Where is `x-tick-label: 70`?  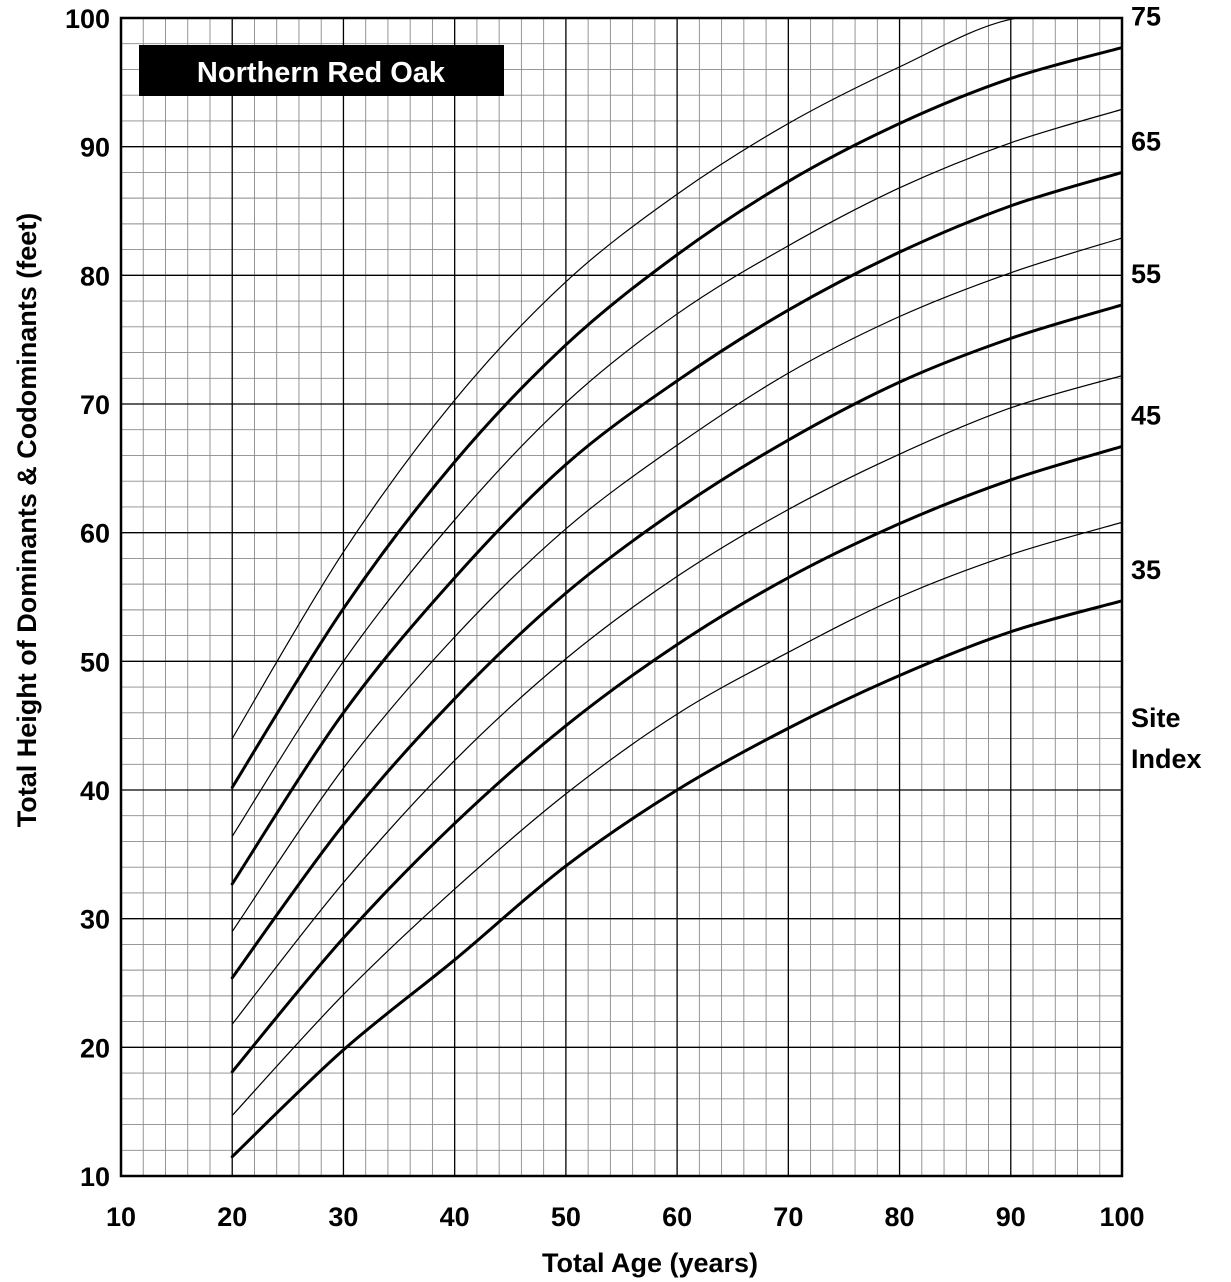
x-tick-label: 70 is located at coordinates (788, 1217).